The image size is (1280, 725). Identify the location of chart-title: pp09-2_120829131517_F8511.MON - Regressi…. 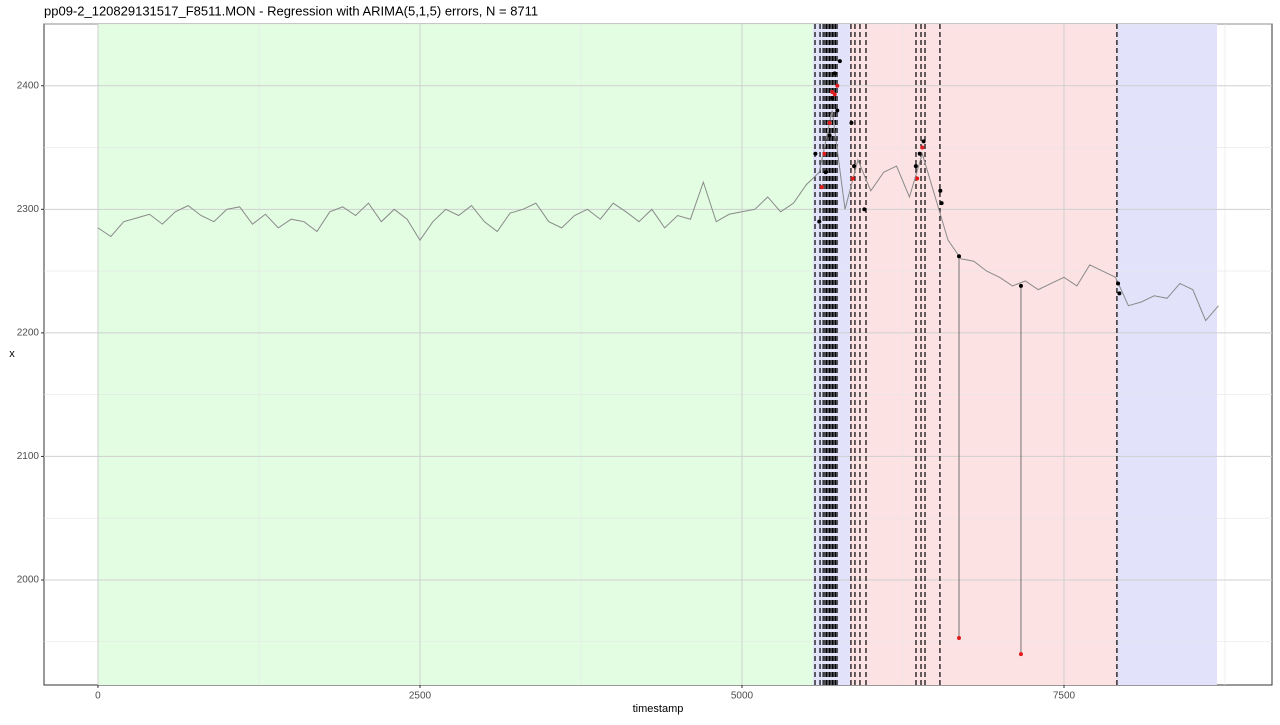
(291, 10).